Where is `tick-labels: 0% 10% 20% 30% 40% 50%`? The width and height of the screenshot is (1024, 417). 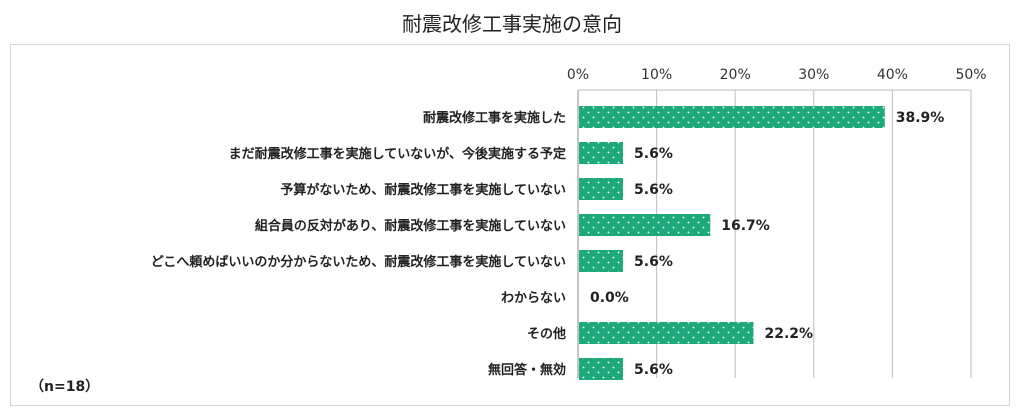
tick-labels: 0% 10% 20% 30% 40% 50% is located at coordinates (777, 75).